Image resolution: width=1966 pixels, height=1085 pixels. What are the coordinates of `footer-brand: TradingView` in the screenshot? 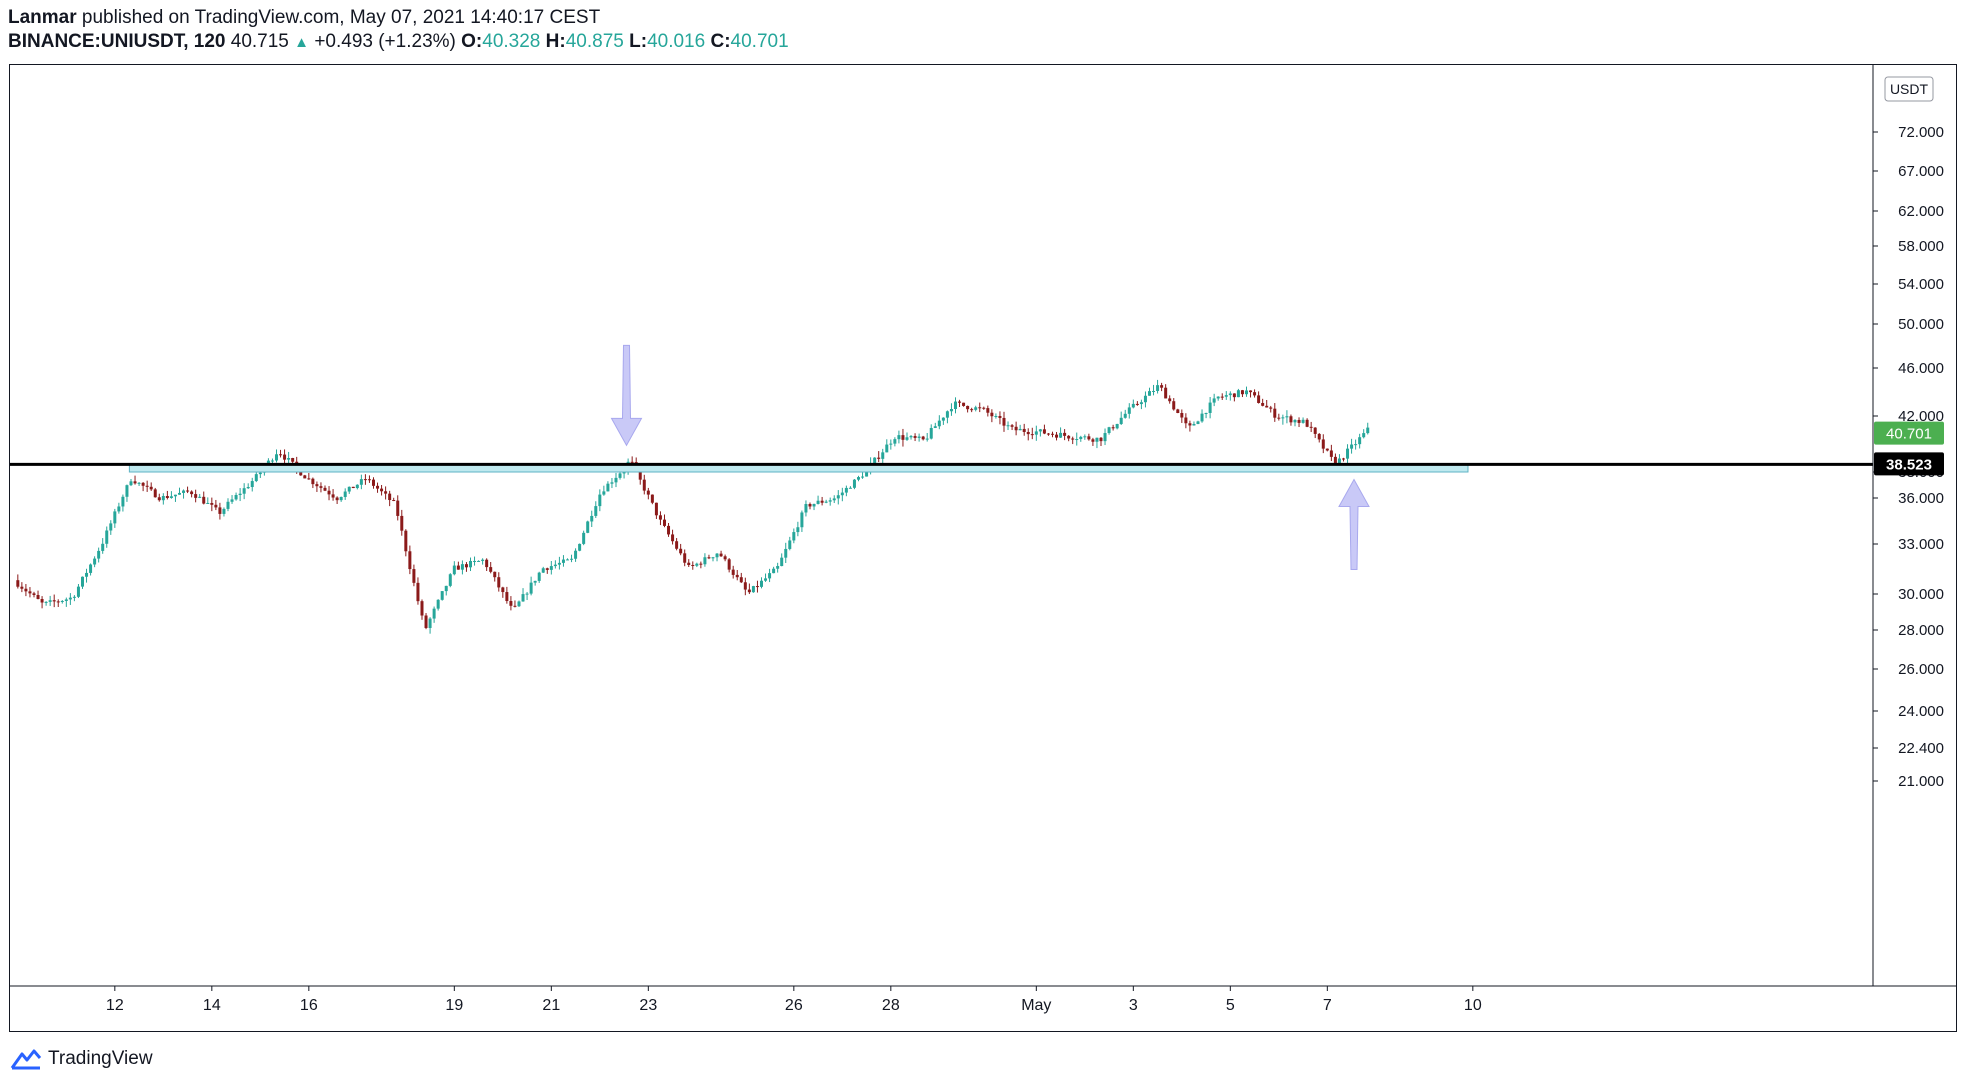 It's located at (100, 1058).